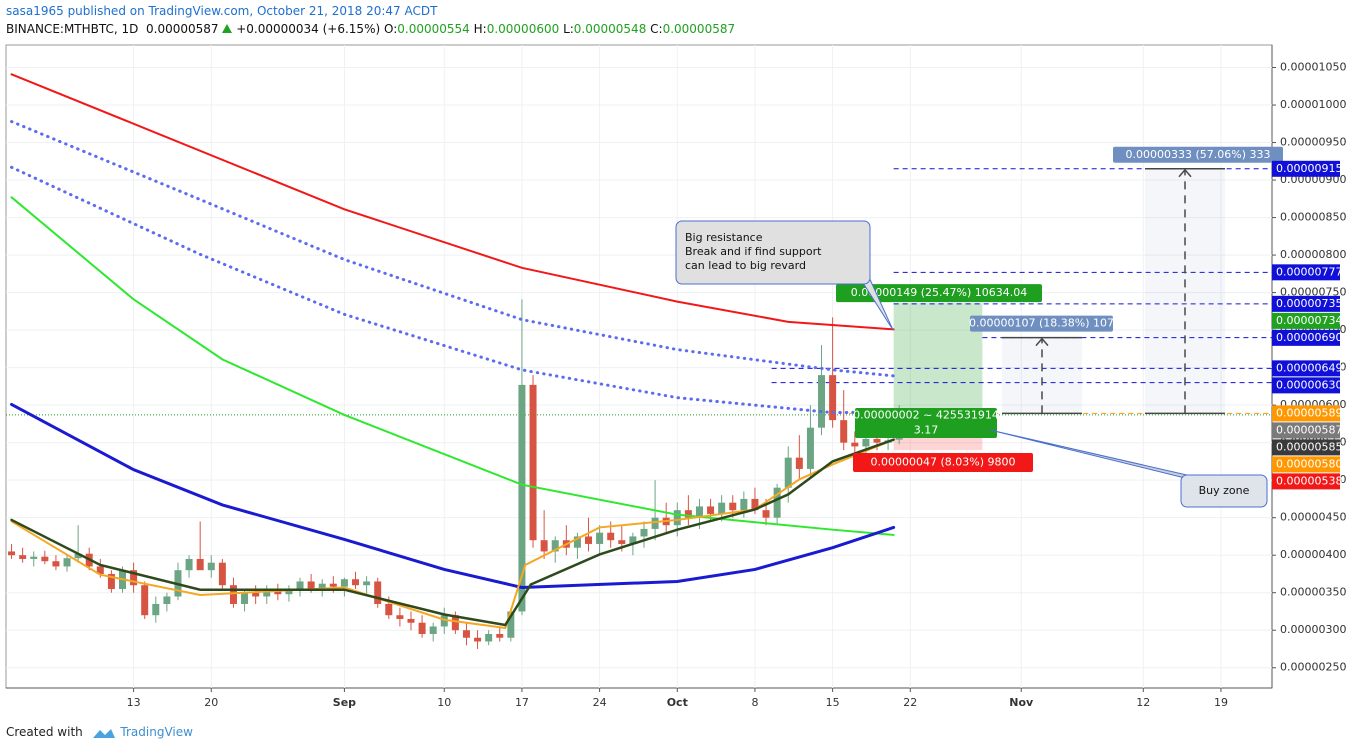  What do you see at coordinates (1309, 320) in the screenshot?
I see `price-badge-label: 0.00000734` at bounding box center [1309, 320].